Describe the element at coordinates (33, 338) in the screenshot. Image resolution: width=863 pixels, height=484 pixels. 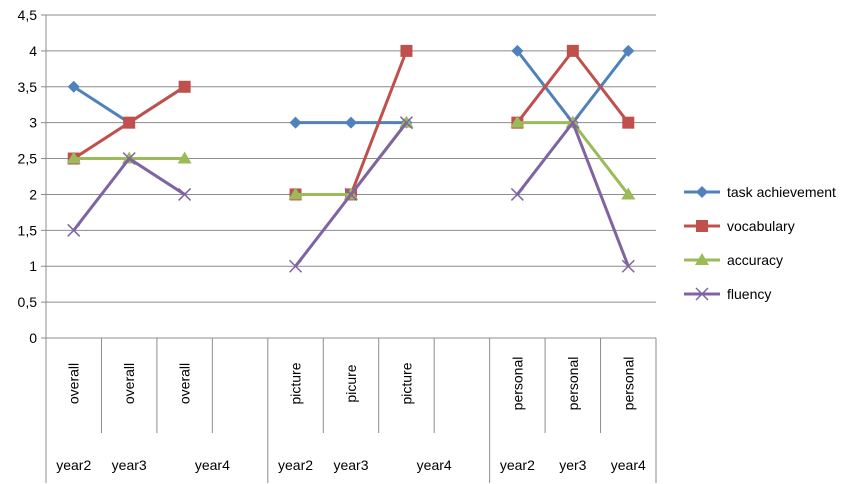
I see `y-tick-label: 0` at that location.